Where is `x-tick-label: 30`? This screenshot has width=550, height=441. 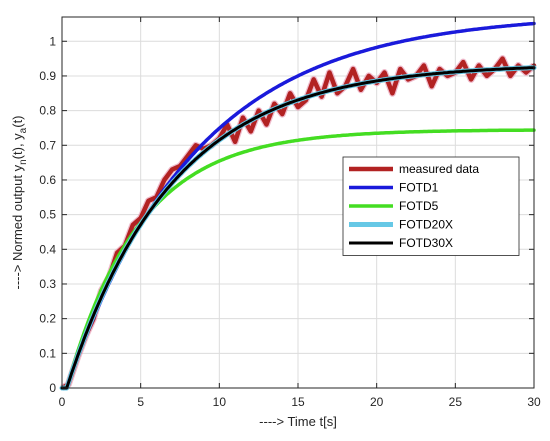
x-tick-label: 30 is located at coordinates (534, 402).